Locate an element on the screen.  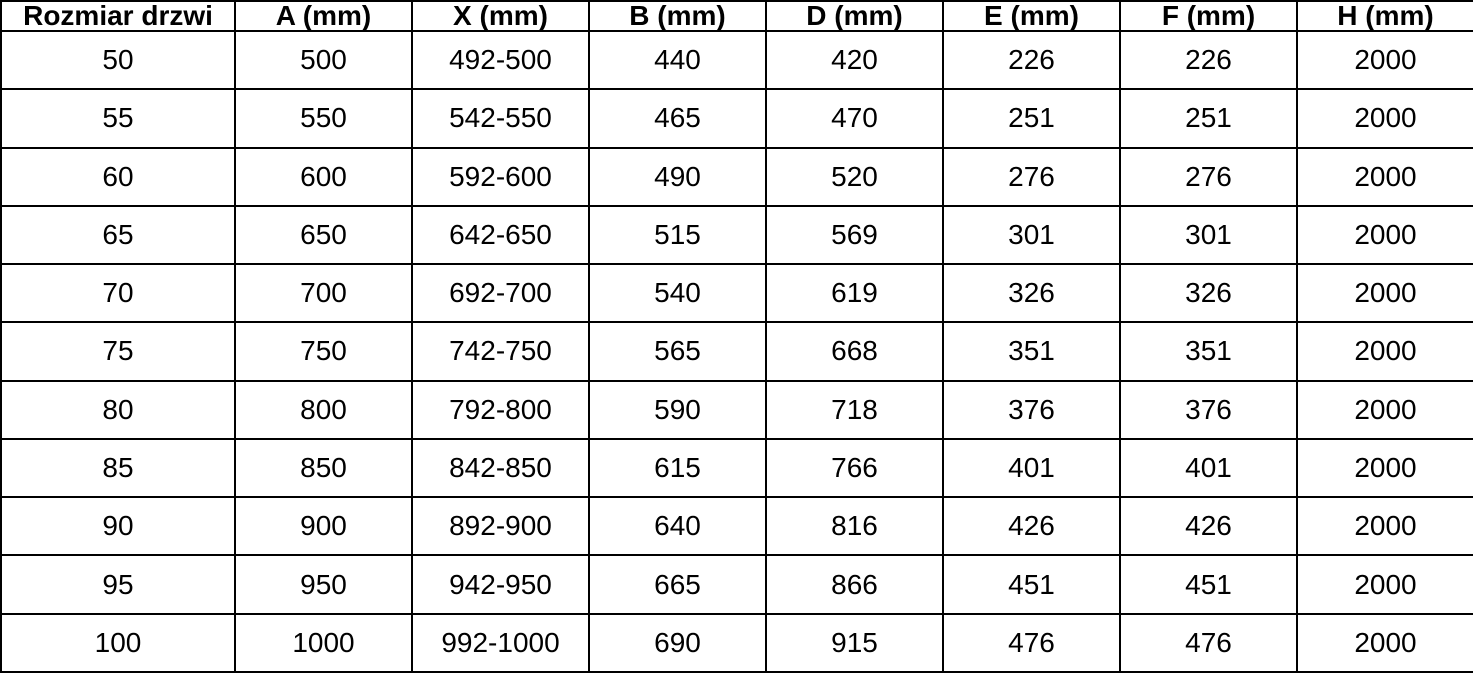
dimension-cell: 1000 is located at coordinates (323, 642).